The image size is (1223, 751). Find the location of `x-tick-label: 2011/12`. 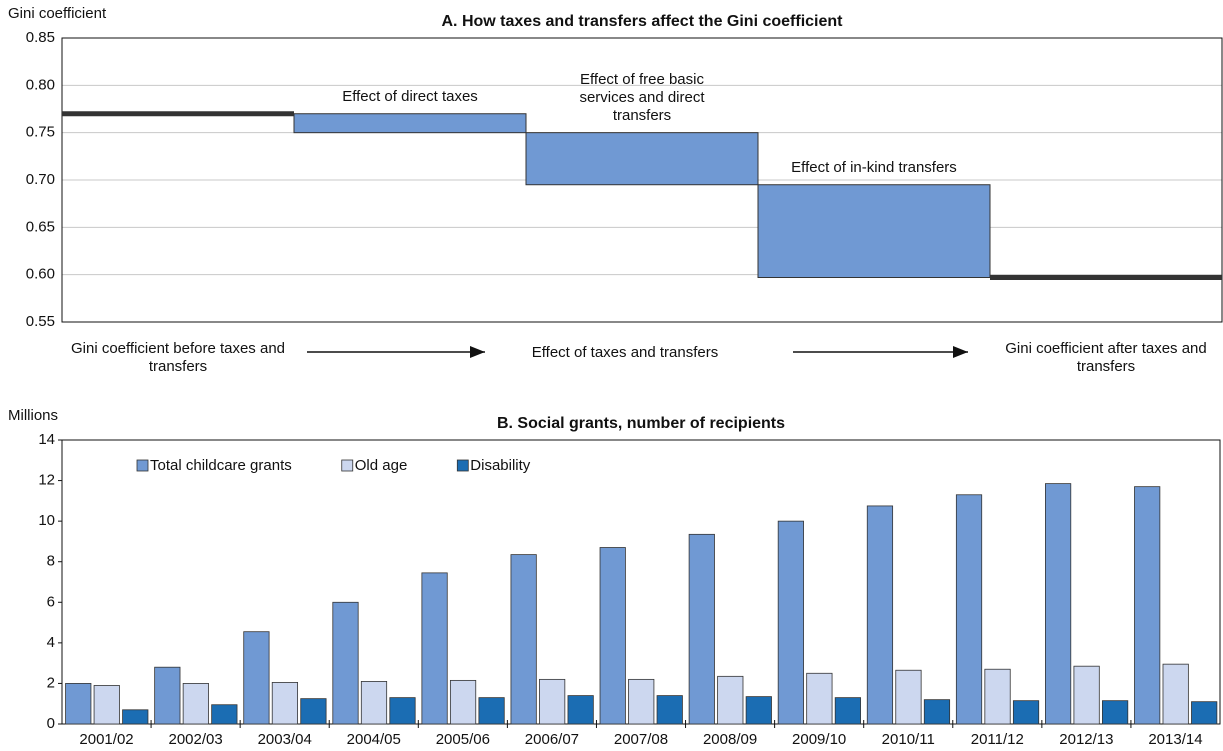

x-tick-label: 2011/12 is located at coordinates (997, 739).